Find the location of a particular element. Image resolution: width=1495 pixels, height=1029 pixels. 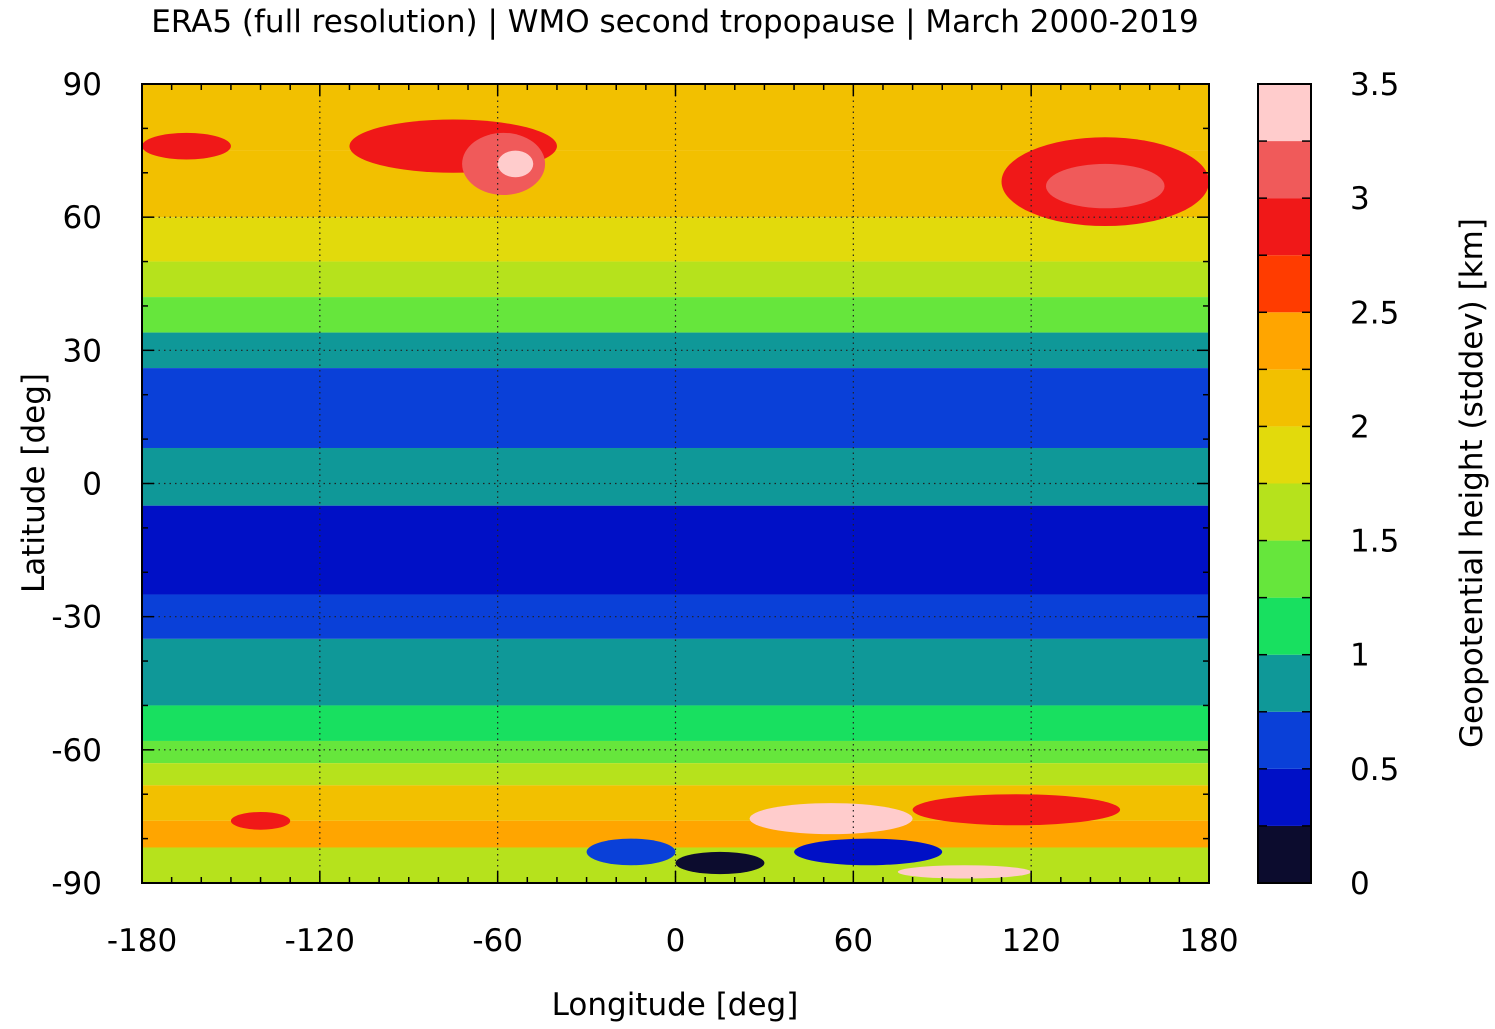

colorbar-tick-label: 1.5 is located at coordinates (1374, 542).